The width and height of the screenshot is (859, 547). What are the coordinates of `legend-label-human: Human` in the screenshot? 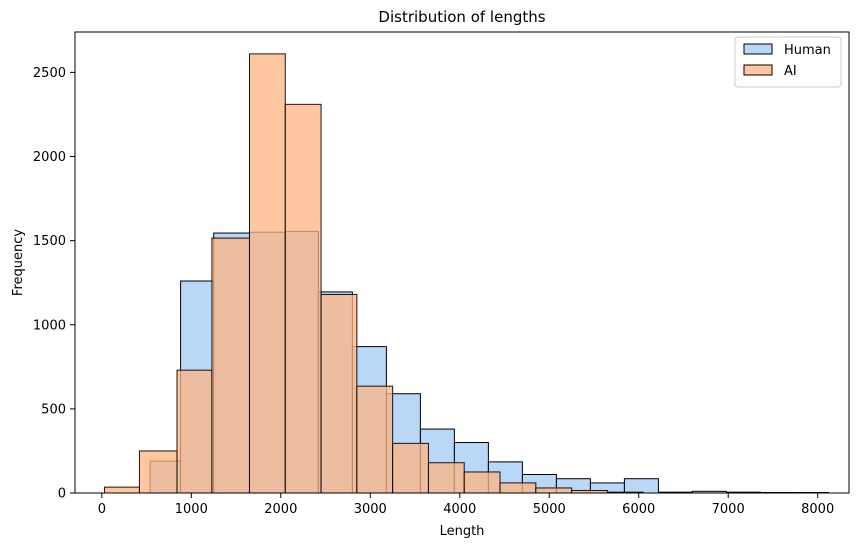 It's located at (807, 50).